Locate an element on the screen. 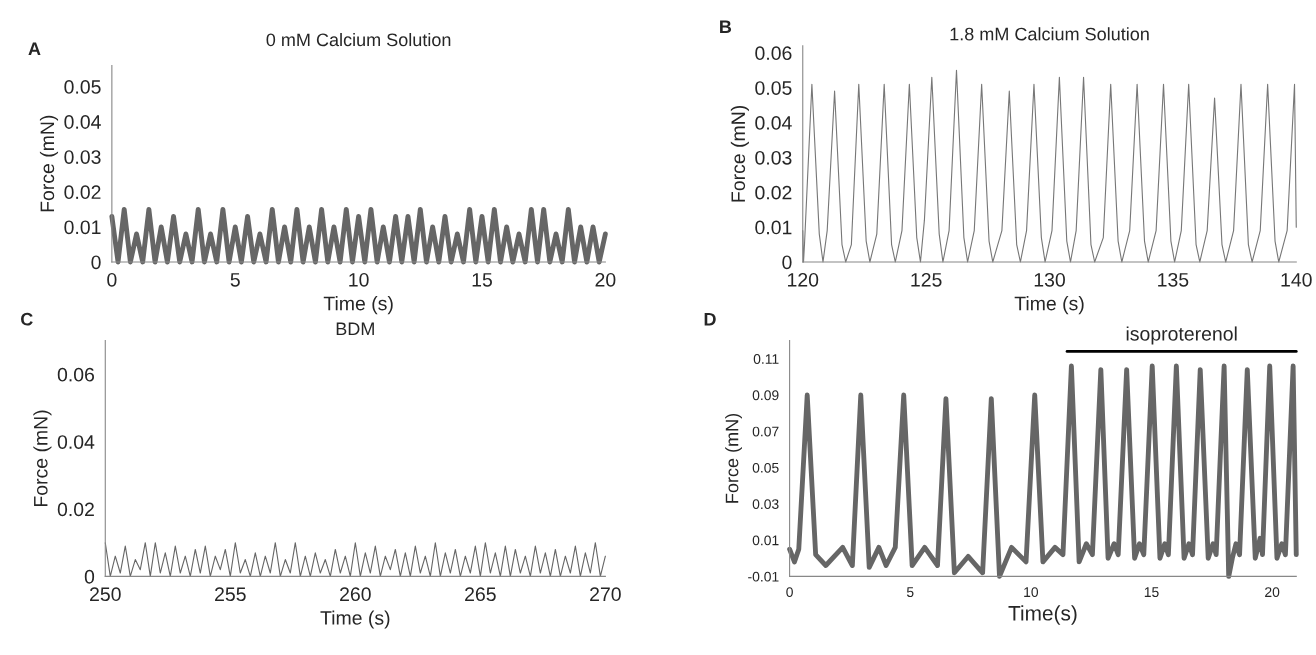 Image resolution: width=1316 pixels, height=655 pixels. chart-title: BDM is located at coordinates (355, 329).